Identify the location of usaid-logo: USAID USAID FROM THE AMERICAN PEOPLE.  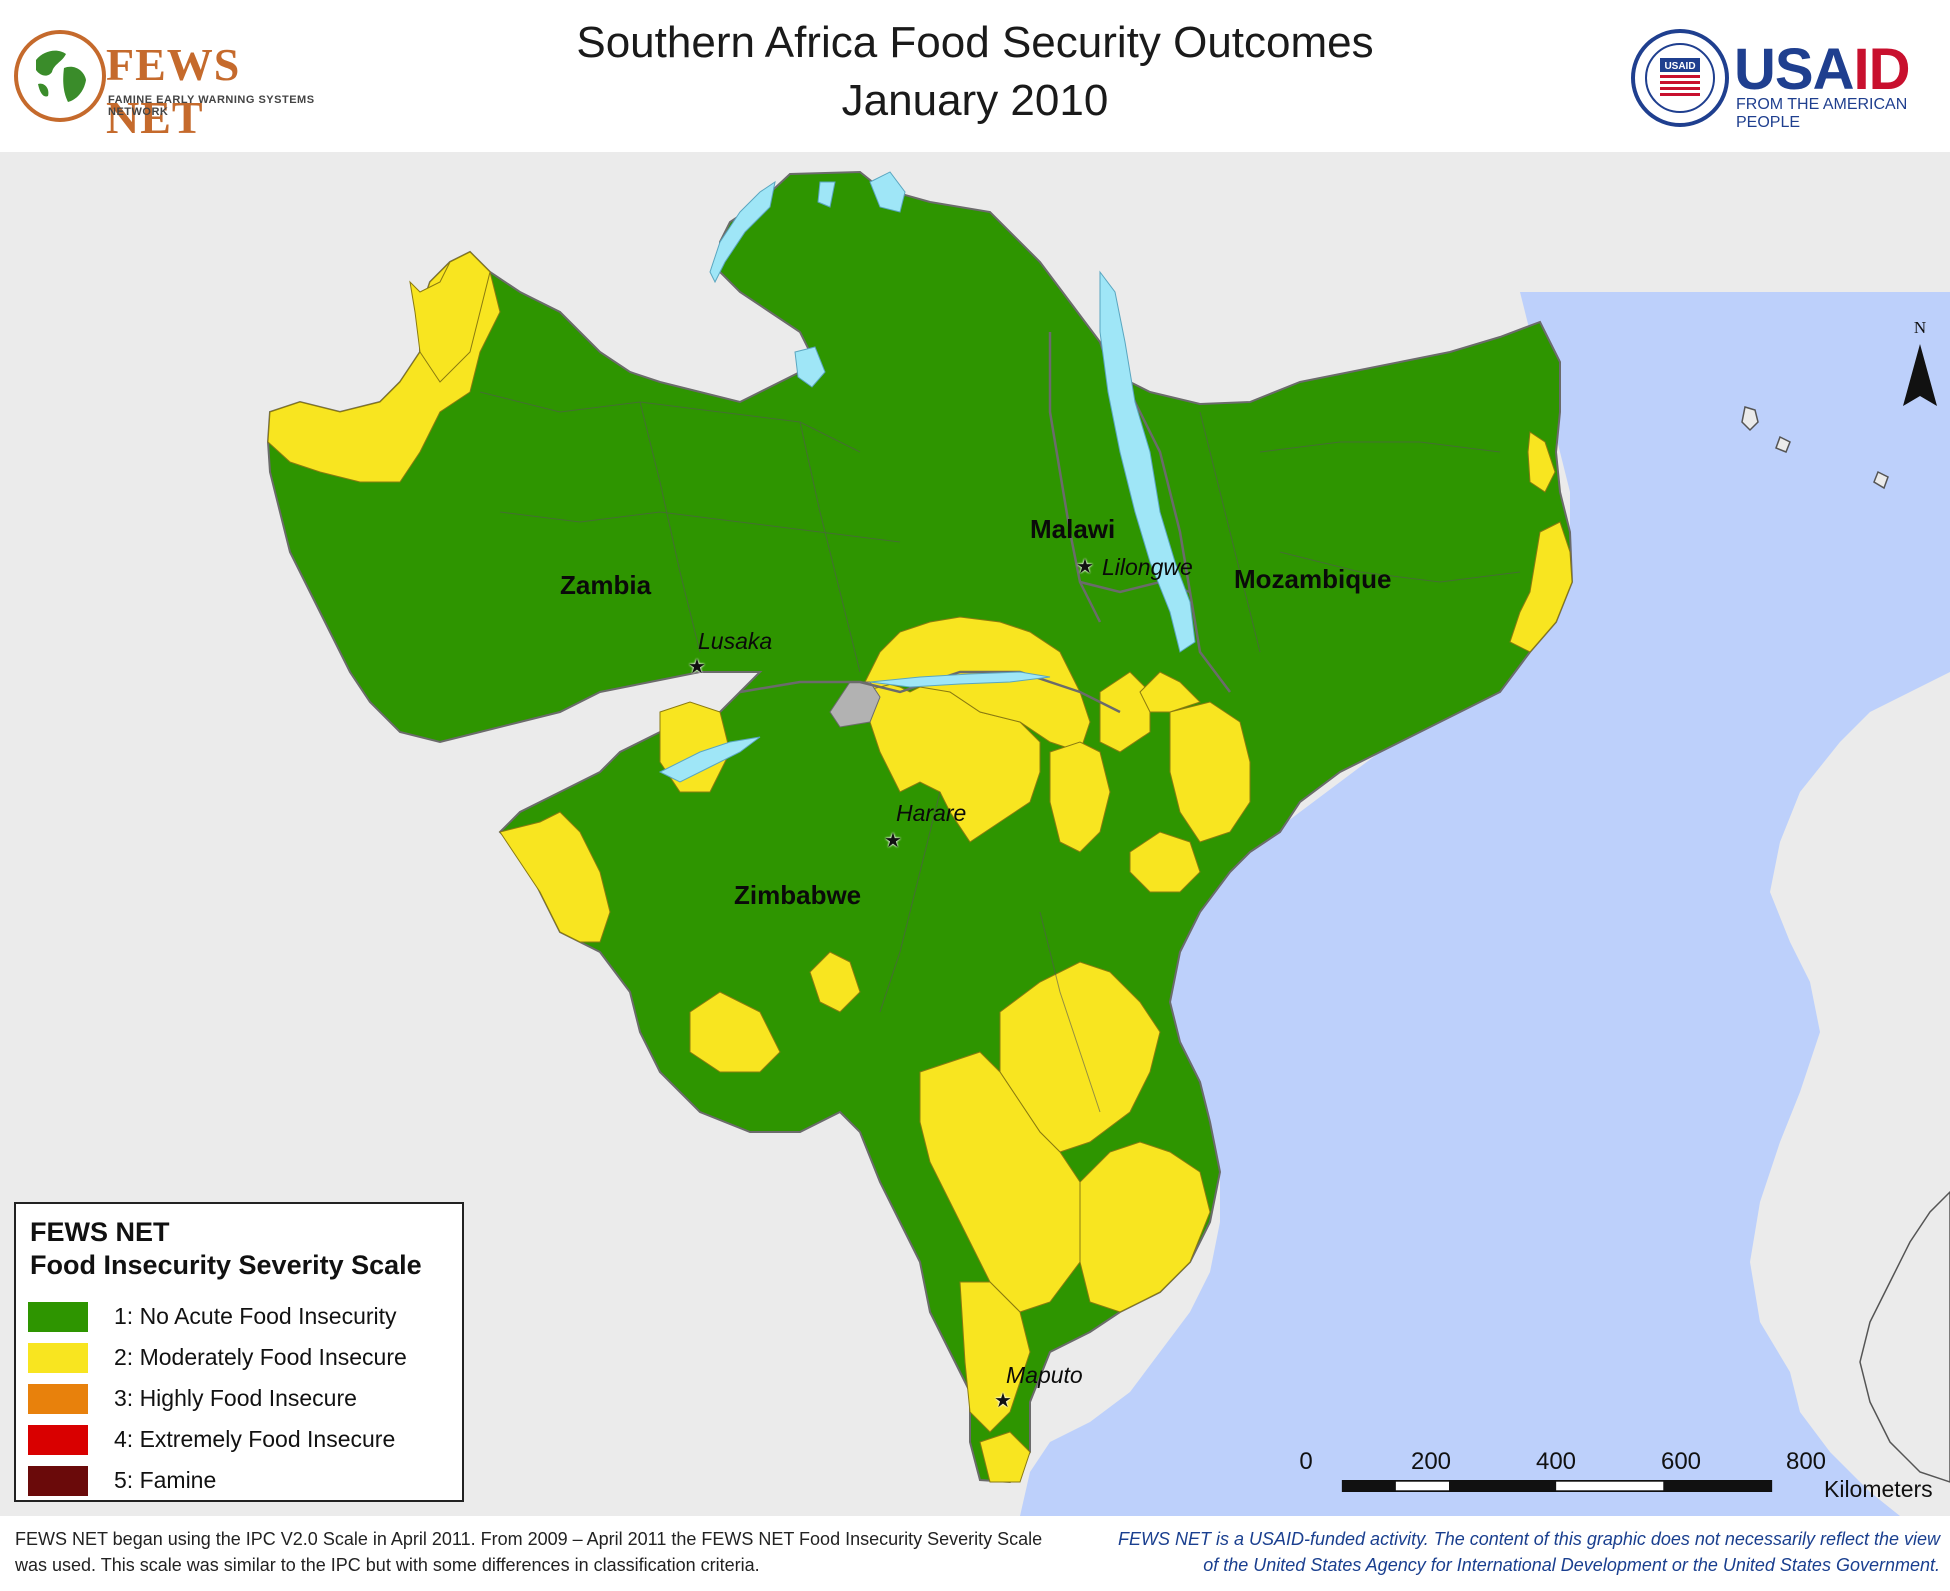
(1785, 79).